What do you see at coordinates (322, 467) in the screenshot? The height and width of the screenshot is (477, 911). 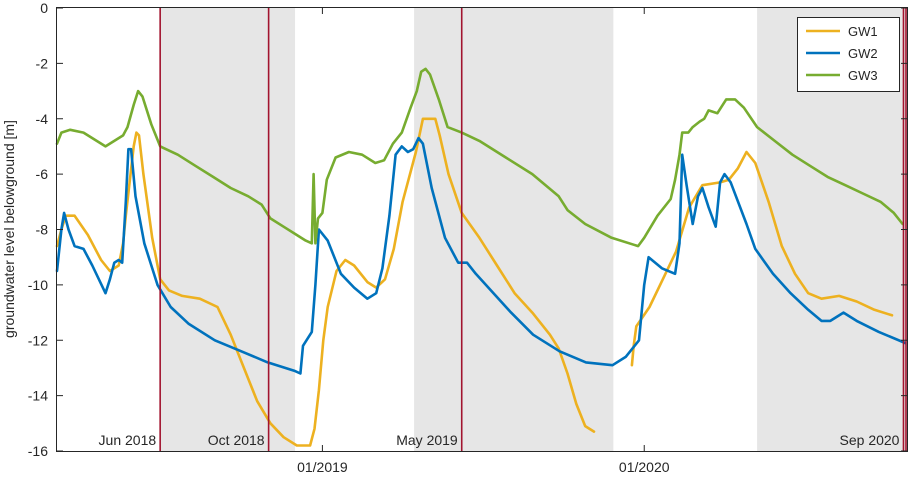 I see `x-tick-label-0: 01/2019` at bounding box center [322, 467].